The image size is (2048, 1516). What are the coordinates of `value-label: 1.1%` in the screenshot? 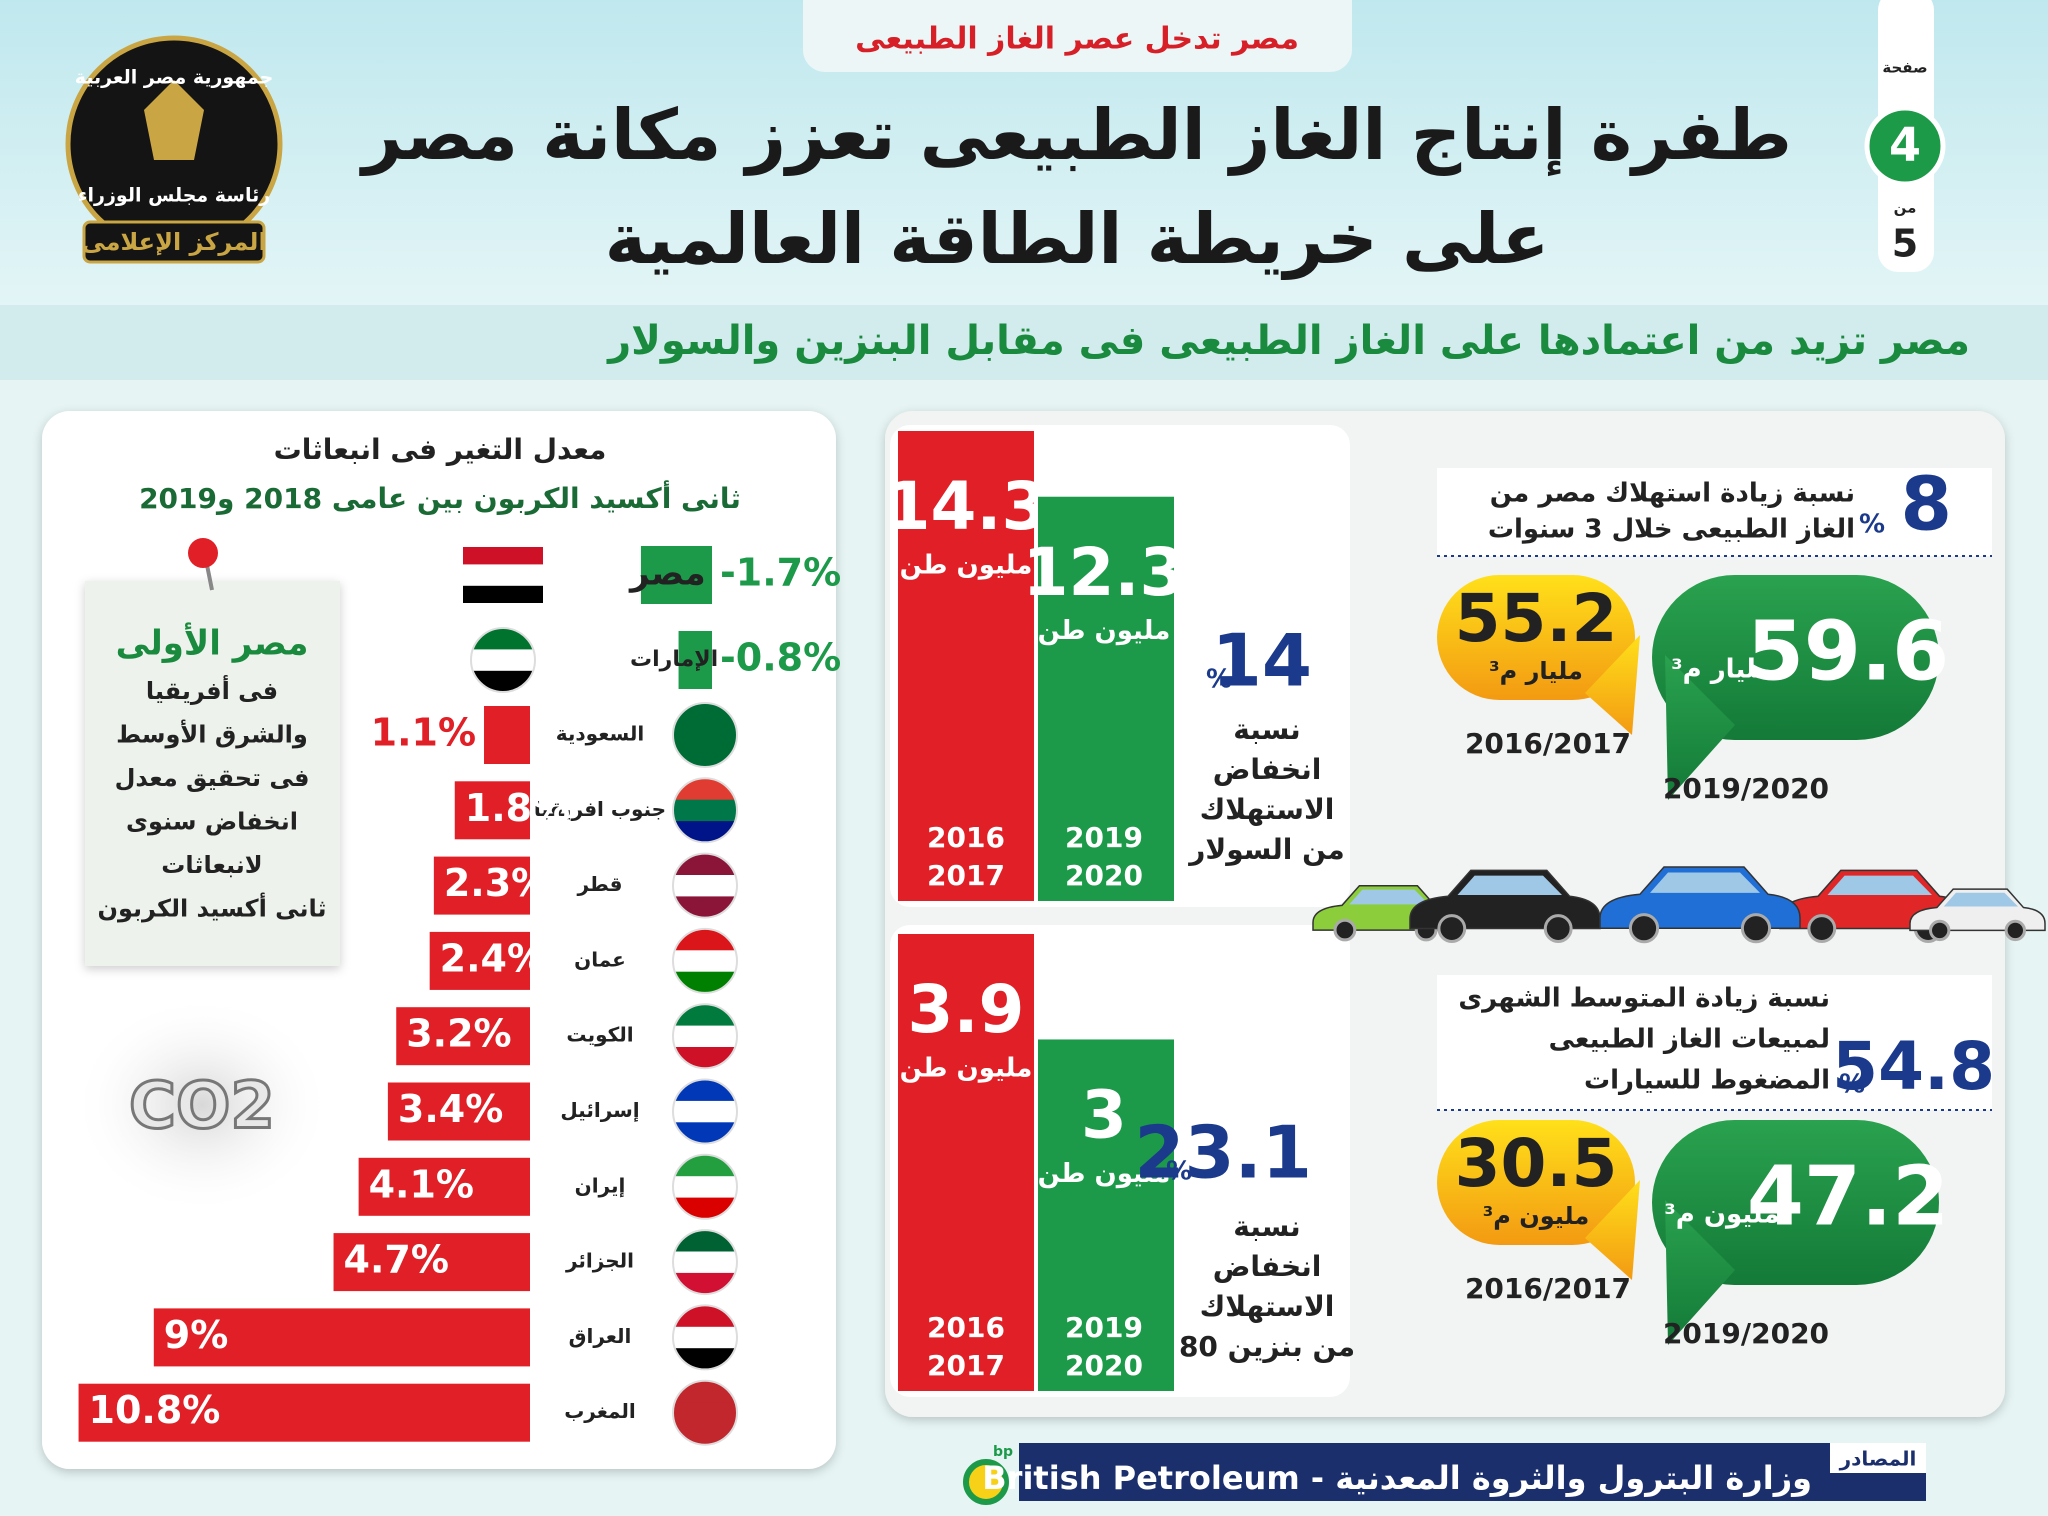 It's located at (423, 733).